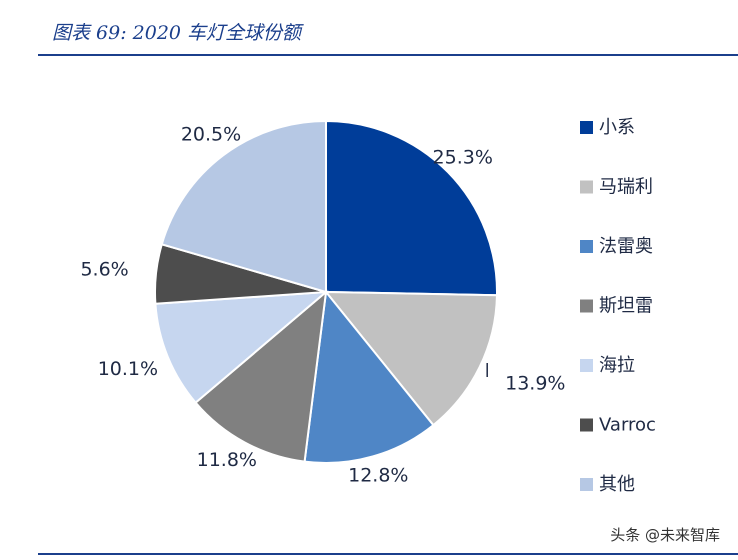  Describe the element at coordinates (378, 476) in the screenshot. I see `data-label-3: 12.8%` at that location.